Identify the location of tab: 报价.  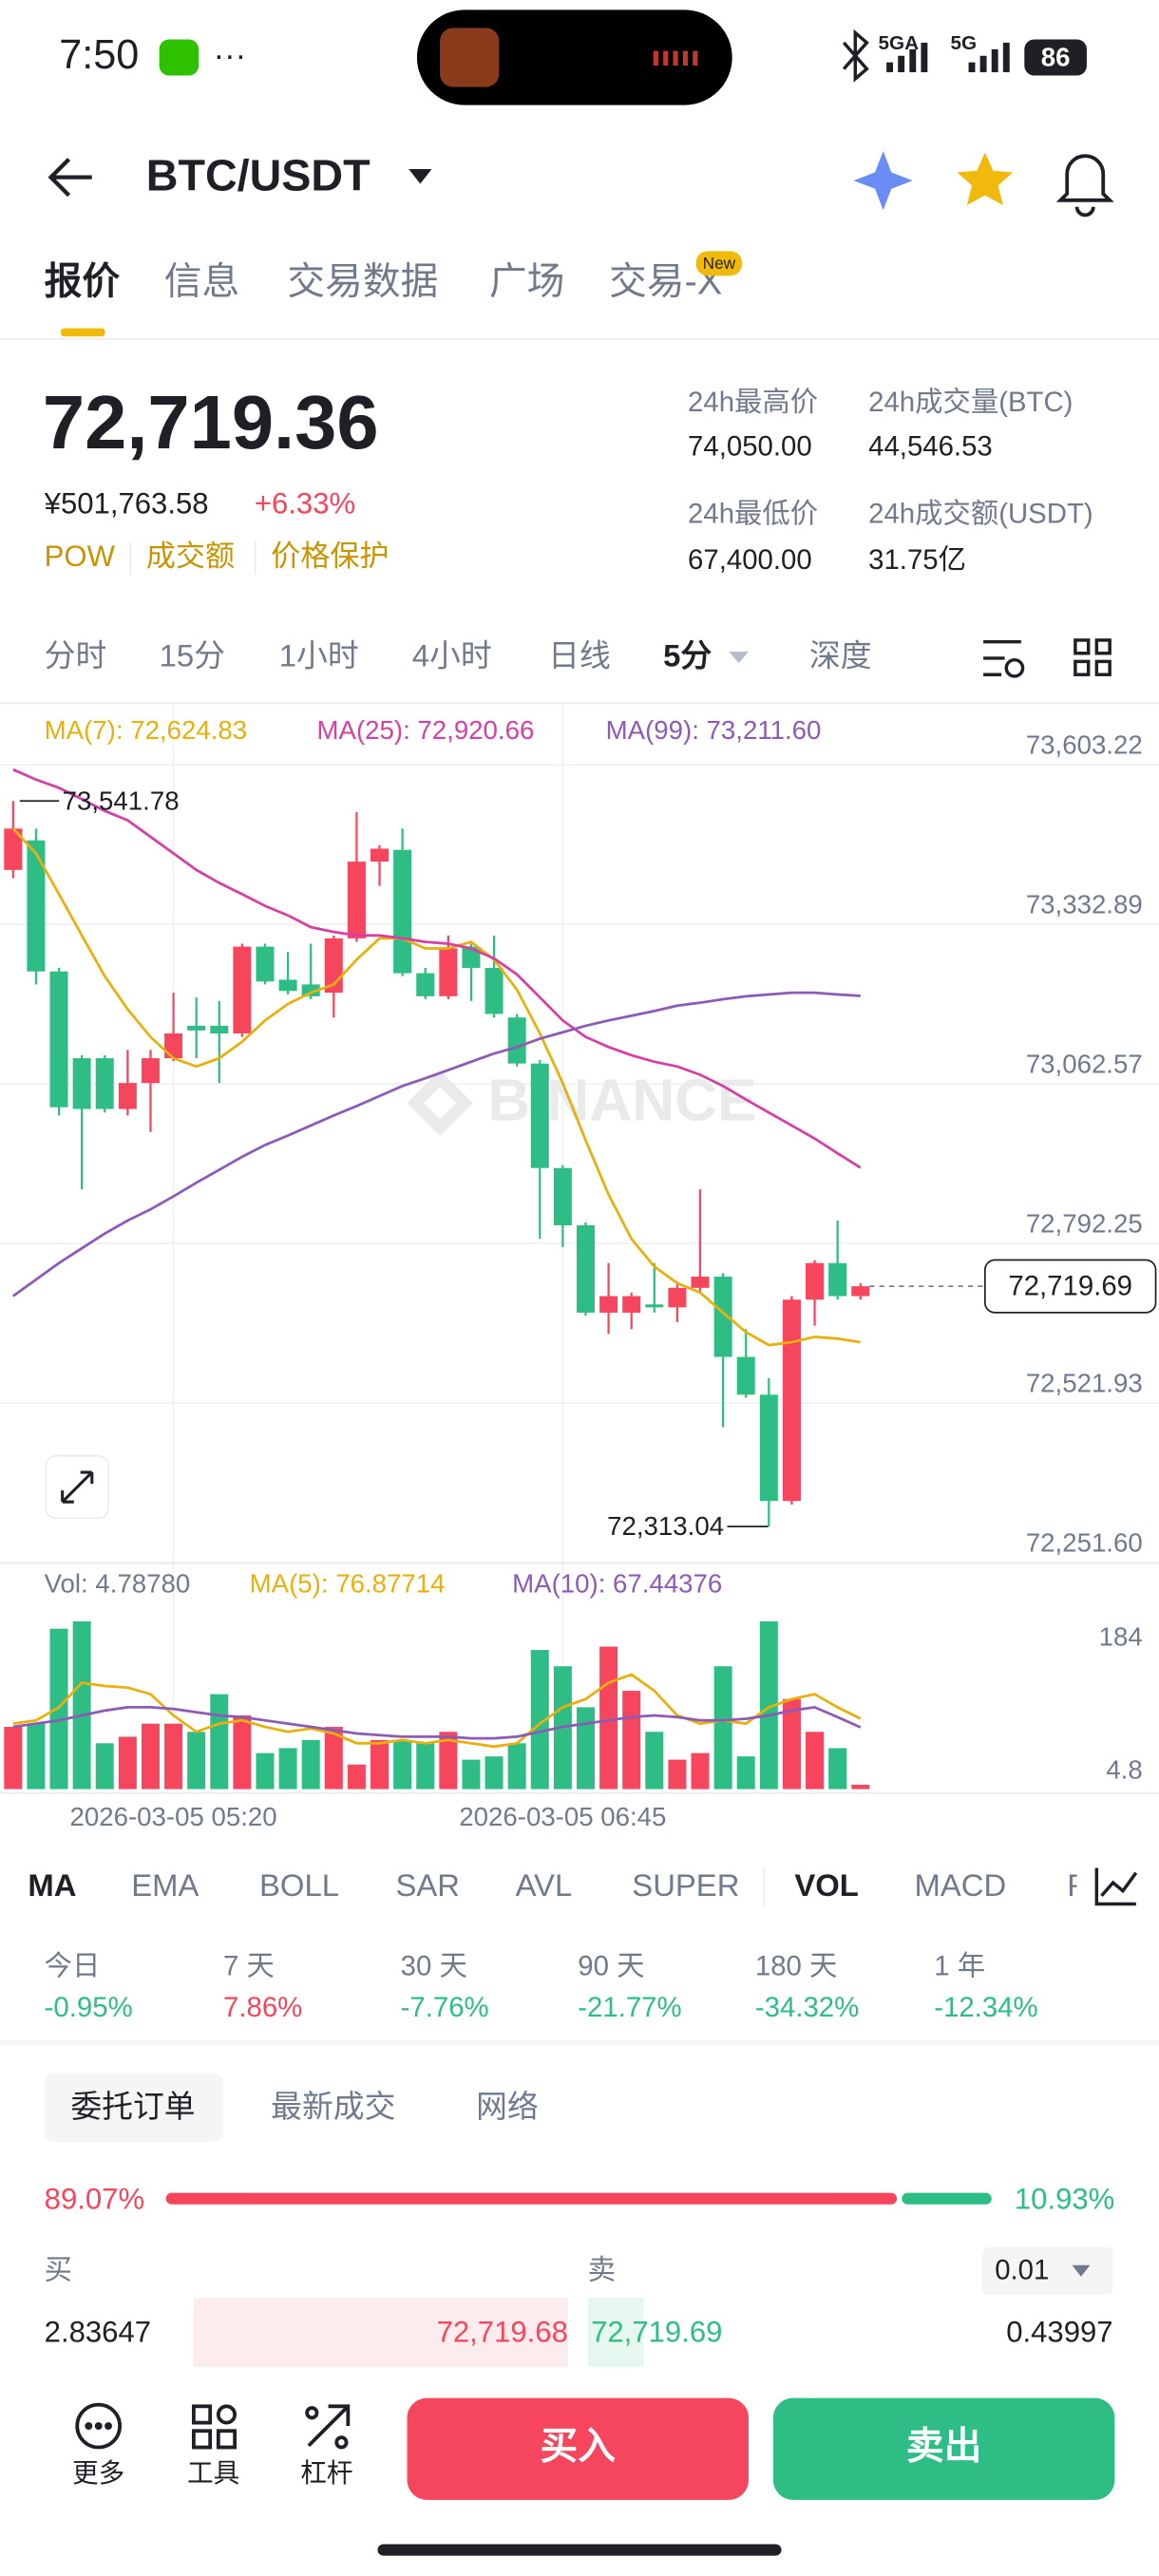
(83, 281).